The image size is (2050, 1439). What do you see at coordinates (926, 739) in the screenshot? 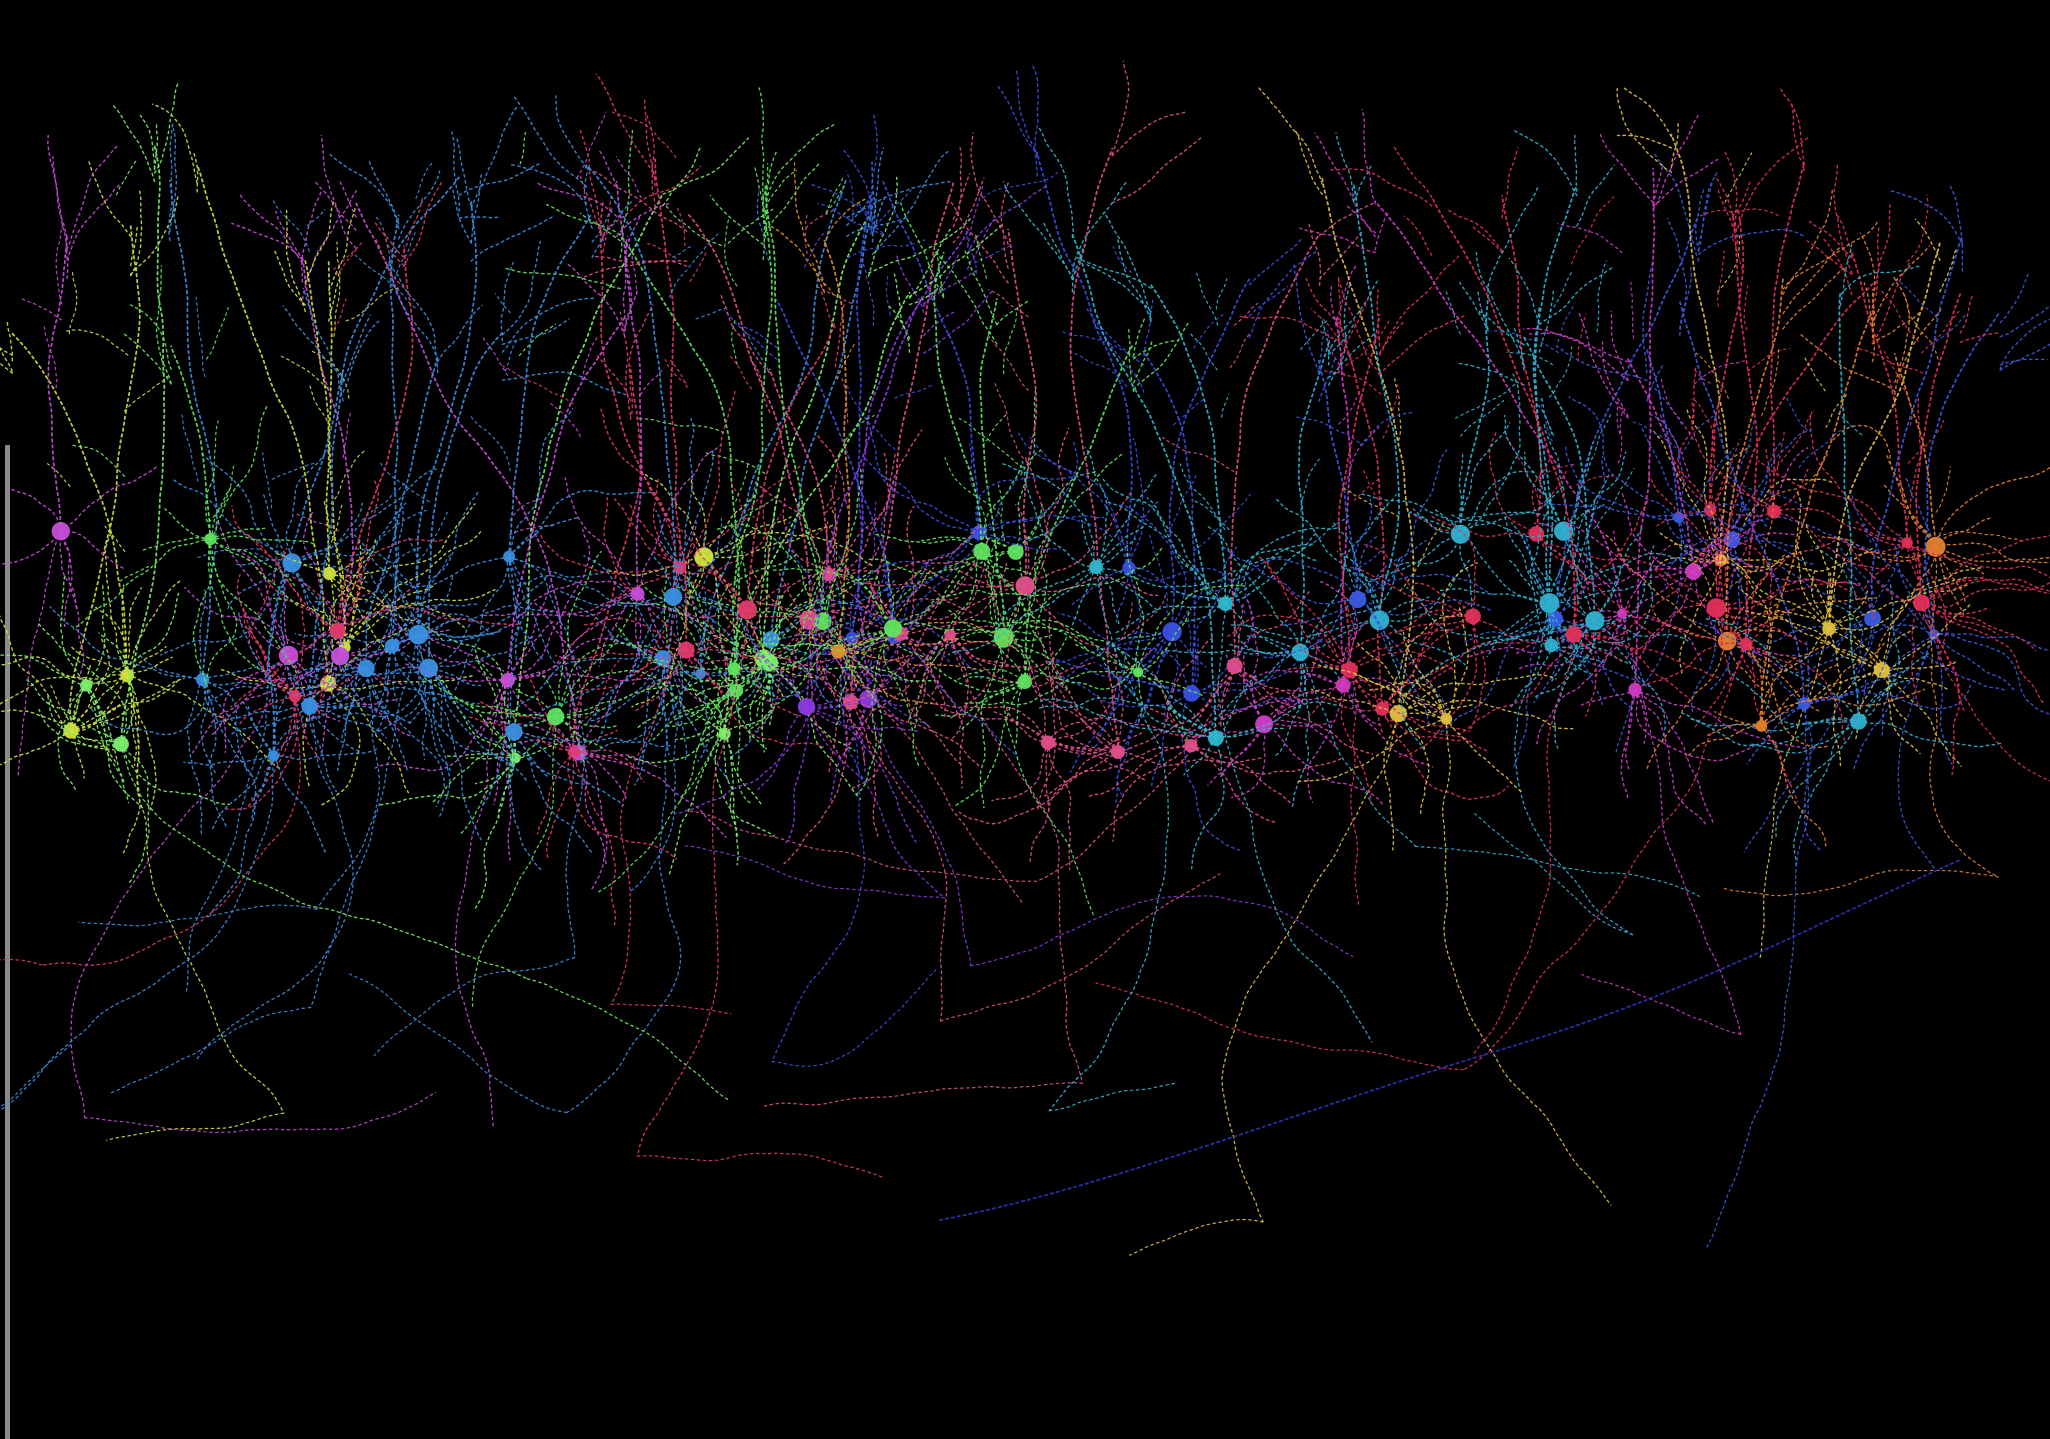
I see `axon` at bounding box center [926, 739].